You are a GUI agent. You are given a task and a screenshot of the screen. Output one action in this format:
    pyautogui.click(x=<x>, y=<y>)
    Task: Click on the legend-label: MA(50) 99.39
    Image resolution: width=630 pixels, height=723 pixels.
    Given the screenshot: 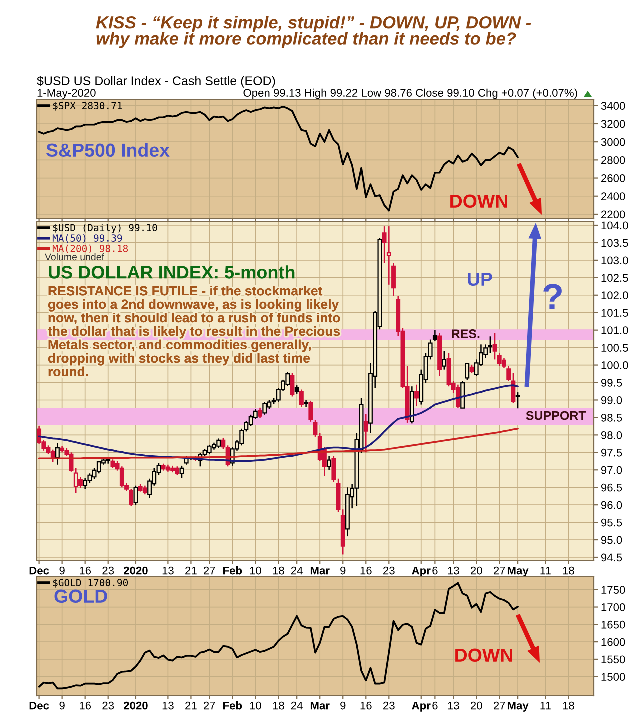 What is the action you would take?
    pyautogui.click(x=87, y=239)
    